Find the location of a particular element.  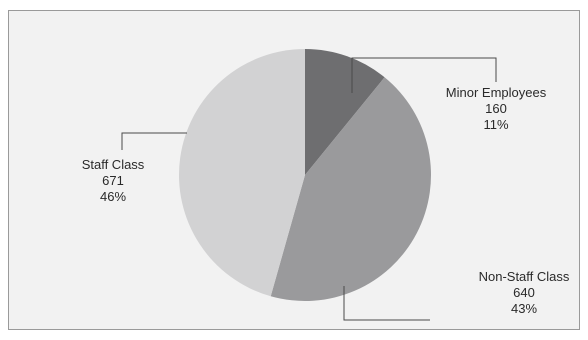

label-non-staff-class-name: Non-Staff Class is located at coordinates (524, 276).